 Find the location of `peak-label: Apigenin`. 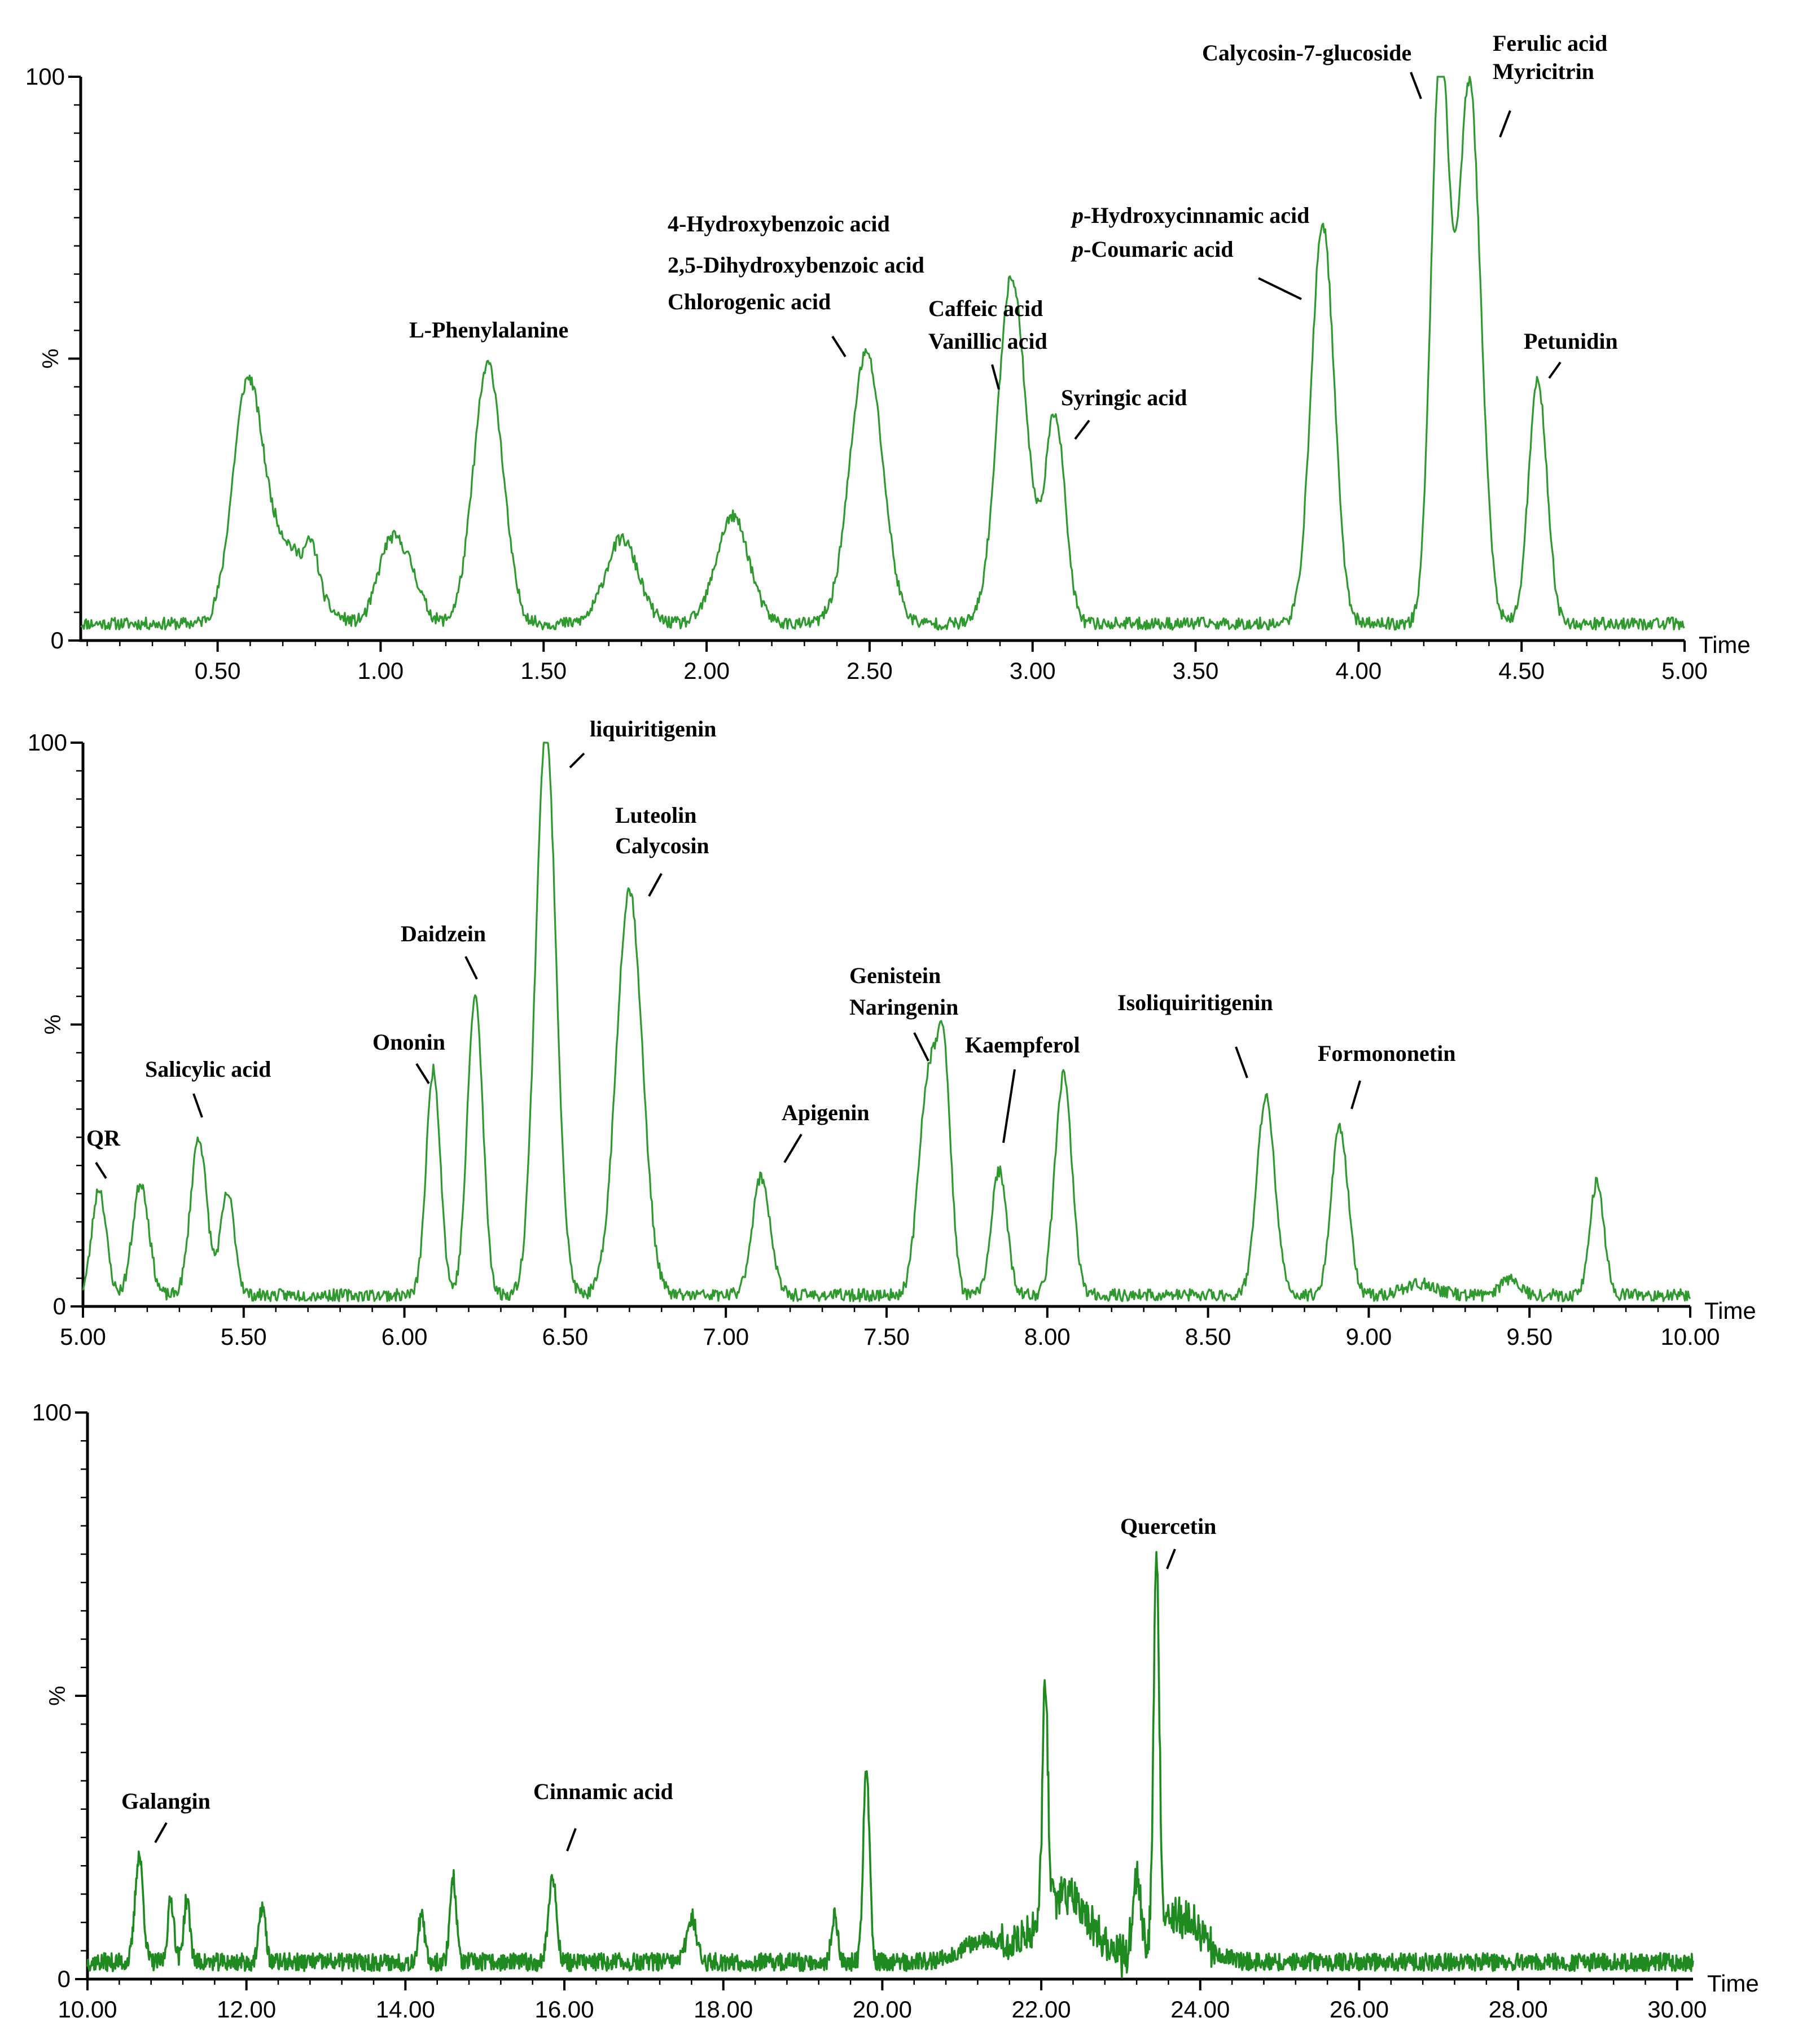

peak-label: Apigenin is located at coordinates (826, 1112).